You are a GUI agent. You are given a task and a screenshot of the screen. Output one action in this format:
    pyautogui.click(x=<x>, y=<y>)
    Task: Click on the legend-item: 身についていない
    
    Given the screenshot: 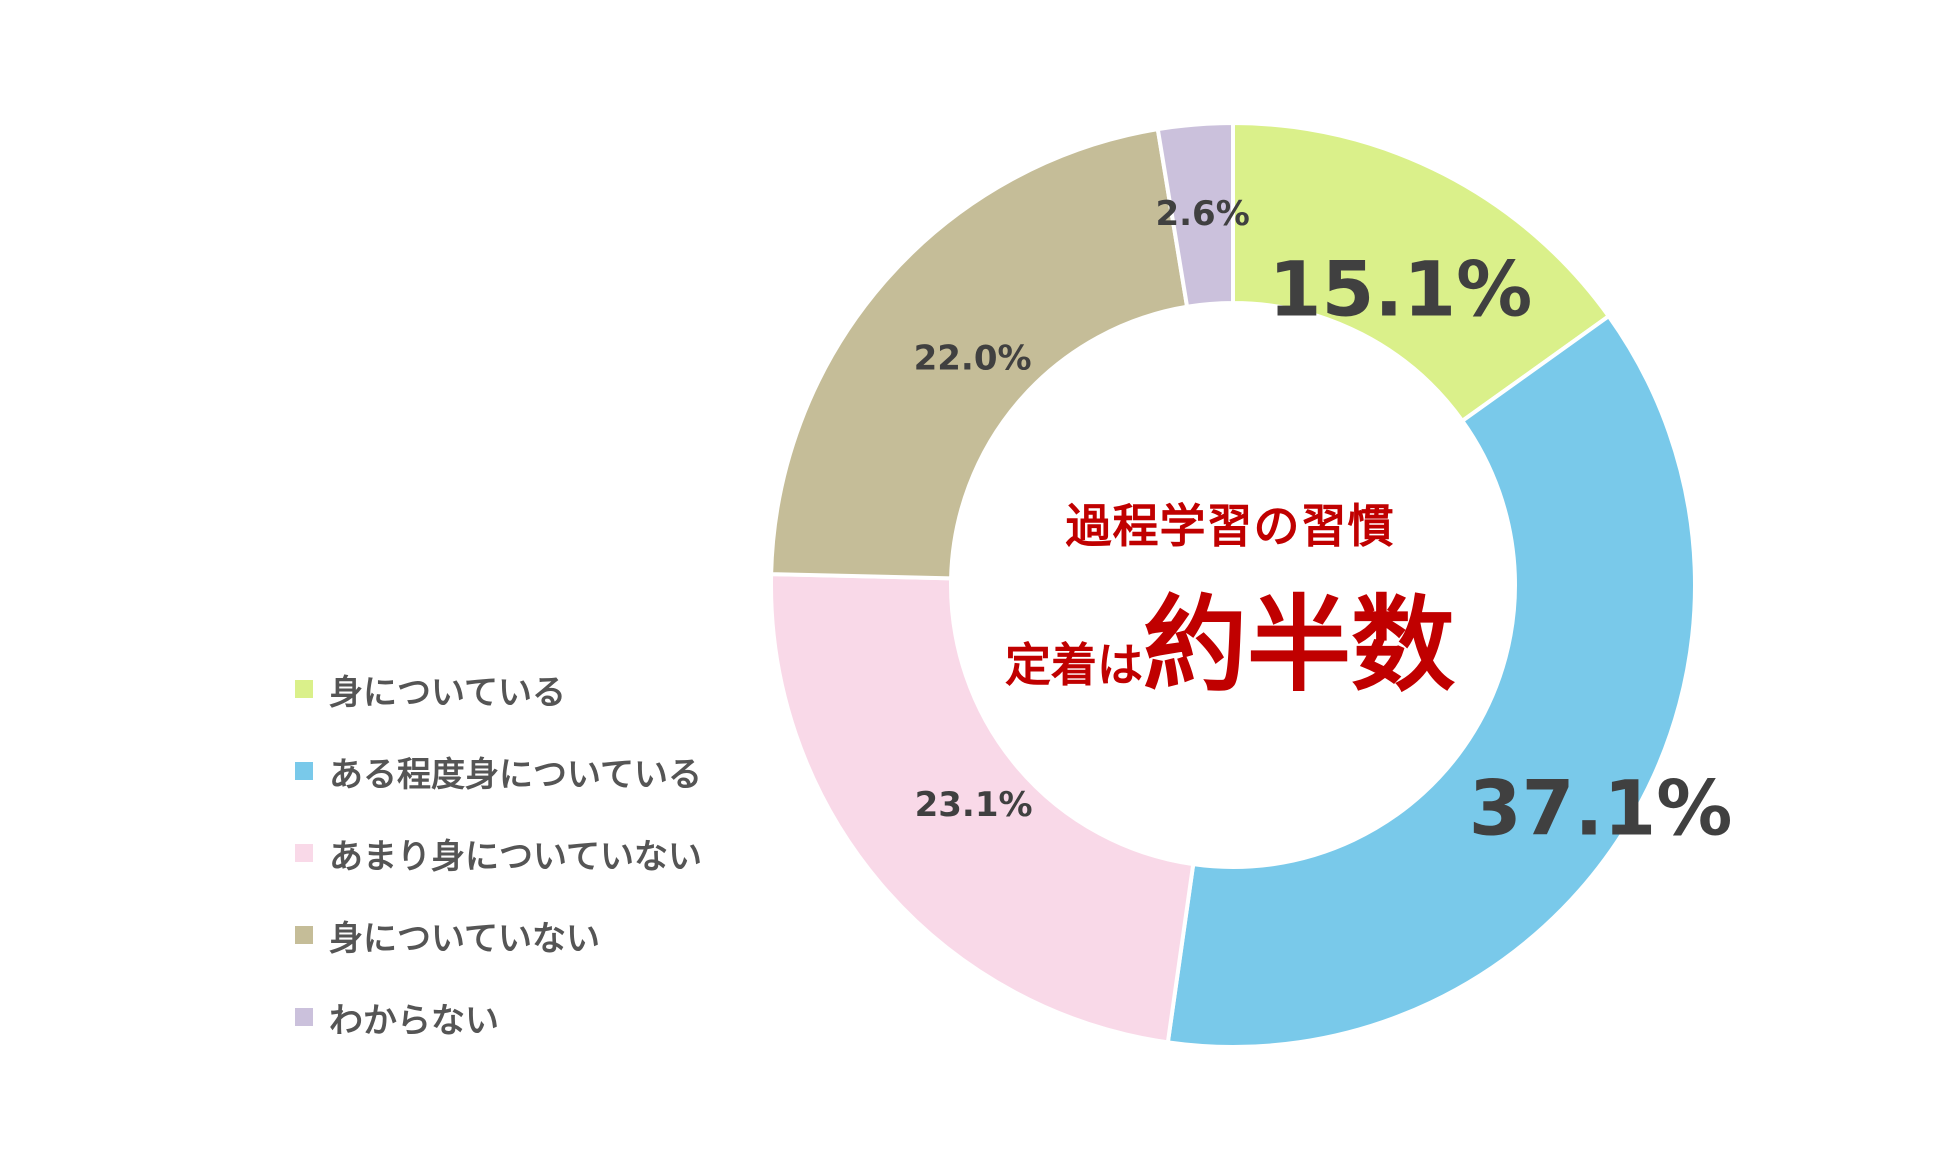 What is the action you would take?
    pyautogui.click(x=498, y=935)
    